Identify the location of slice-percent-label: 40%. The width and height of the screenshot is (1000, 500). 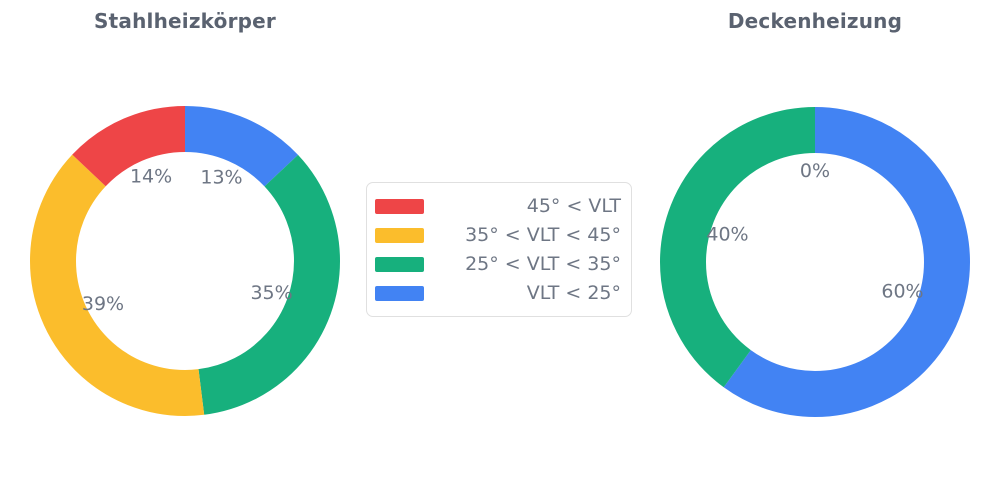
(727, 235).